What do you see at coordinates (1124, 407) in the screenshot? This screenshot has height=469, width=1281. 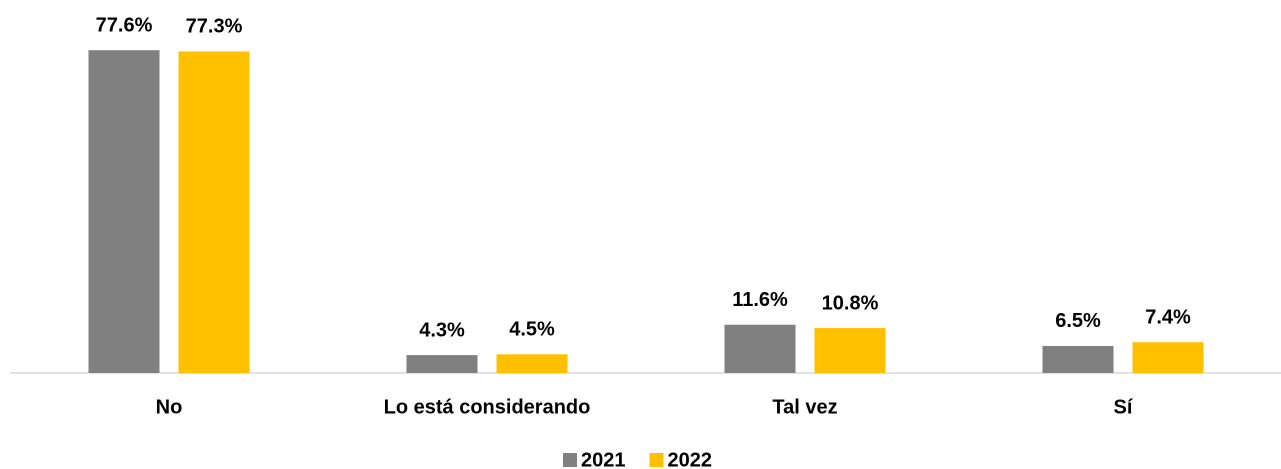 I see `x-tick-label: Sí` at bounding box center [1124, 407].